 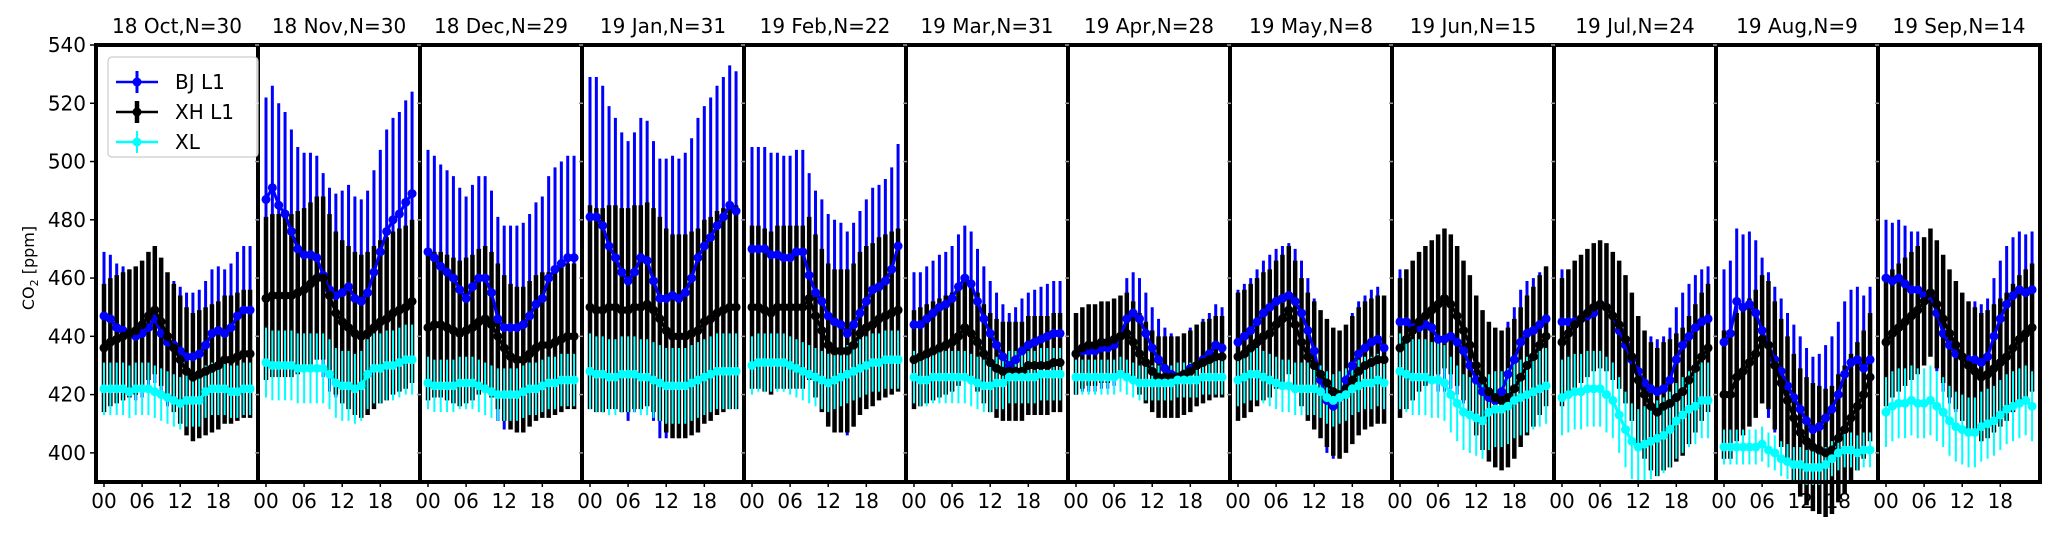 I want to click on x-tick-label: 00, so click(x=589, y=501).